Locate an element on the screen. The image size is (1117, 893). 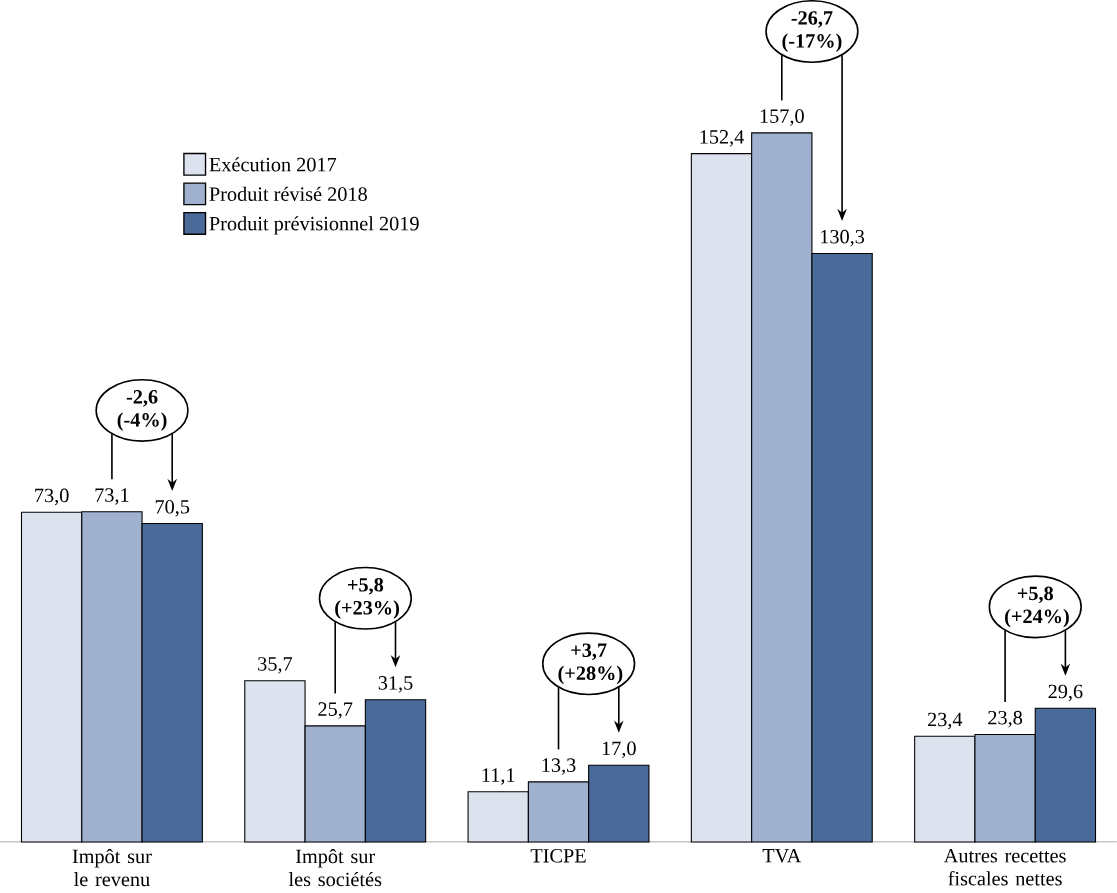
data-label: 17,0 is located at coordinates (619, 750).